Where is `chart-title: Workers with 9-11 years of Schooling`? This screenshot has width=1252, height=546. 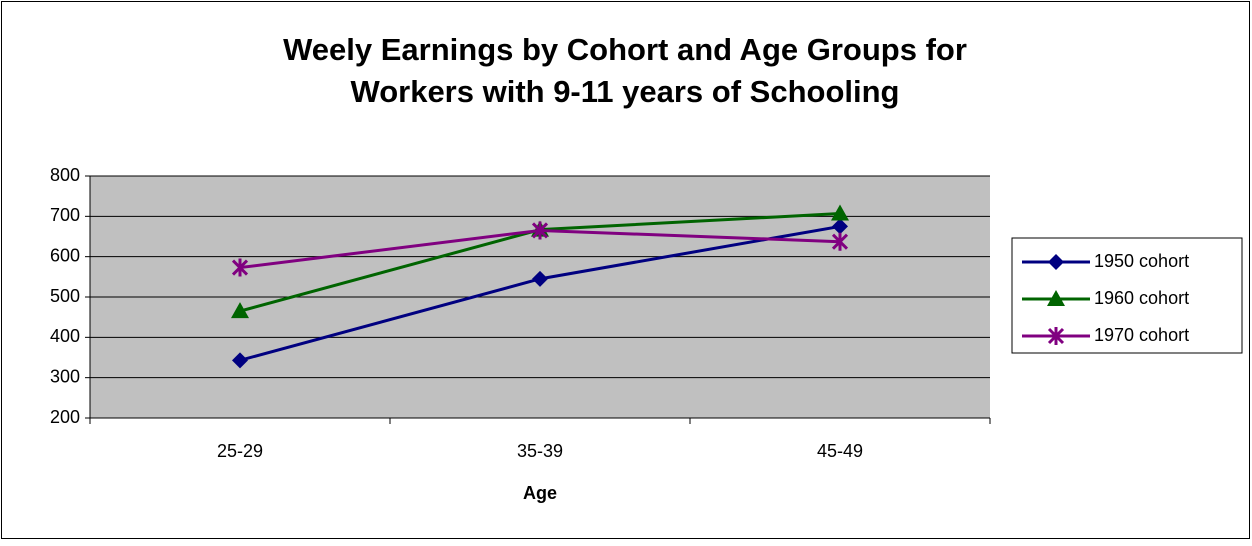 chart-title: Workers with 9-11 years of Schooling is located at coordinates (625, 91).